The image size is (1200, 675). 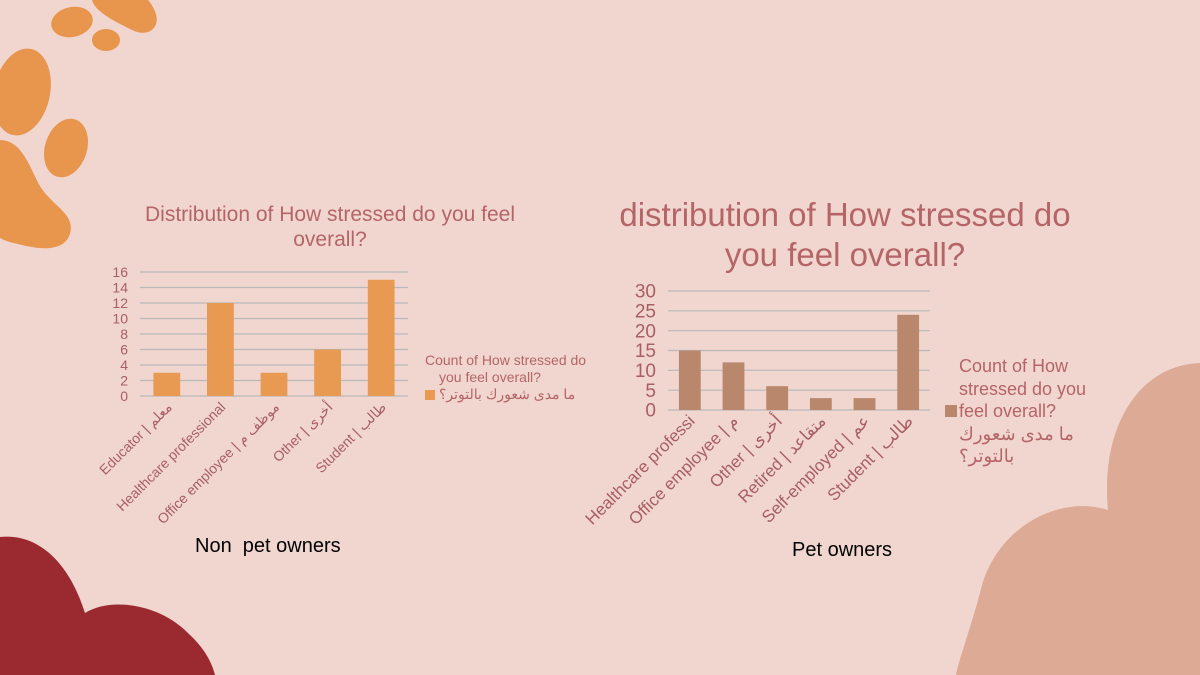 I want to click on y-tick-label: 4, so click(x=124, y=365).